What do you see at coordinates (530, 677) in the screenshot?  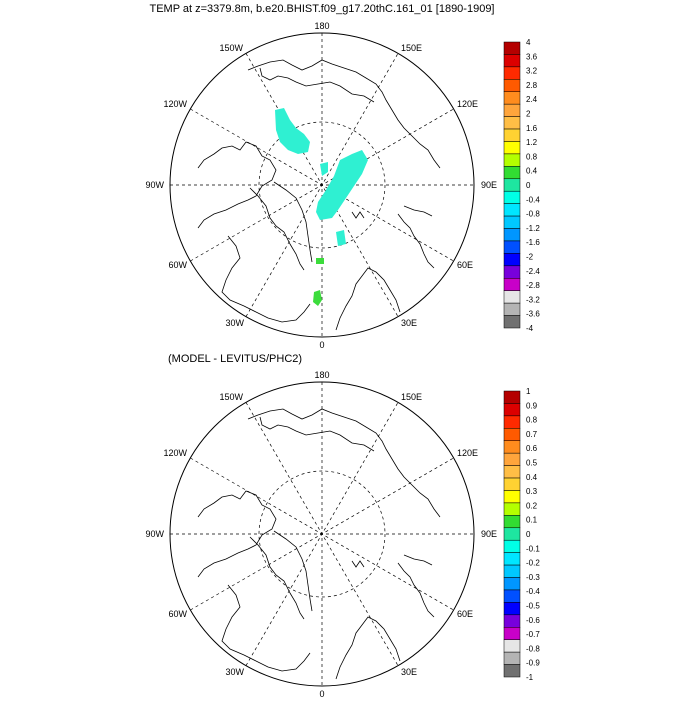 I see `colorbar-tick-label: -1` at bounding box center [530, 677].